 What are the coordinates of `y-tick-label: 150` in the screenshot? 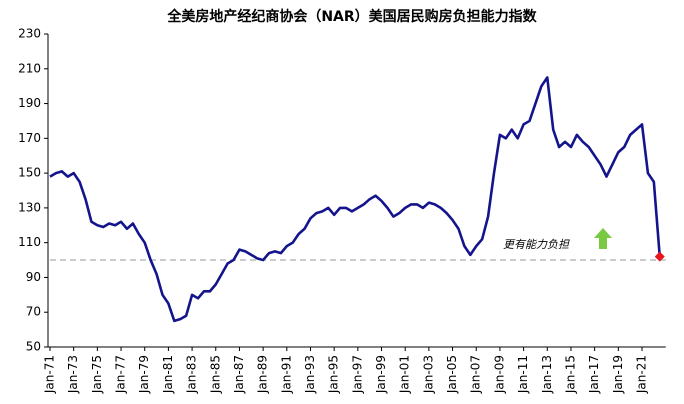 It's located at (29, 173).